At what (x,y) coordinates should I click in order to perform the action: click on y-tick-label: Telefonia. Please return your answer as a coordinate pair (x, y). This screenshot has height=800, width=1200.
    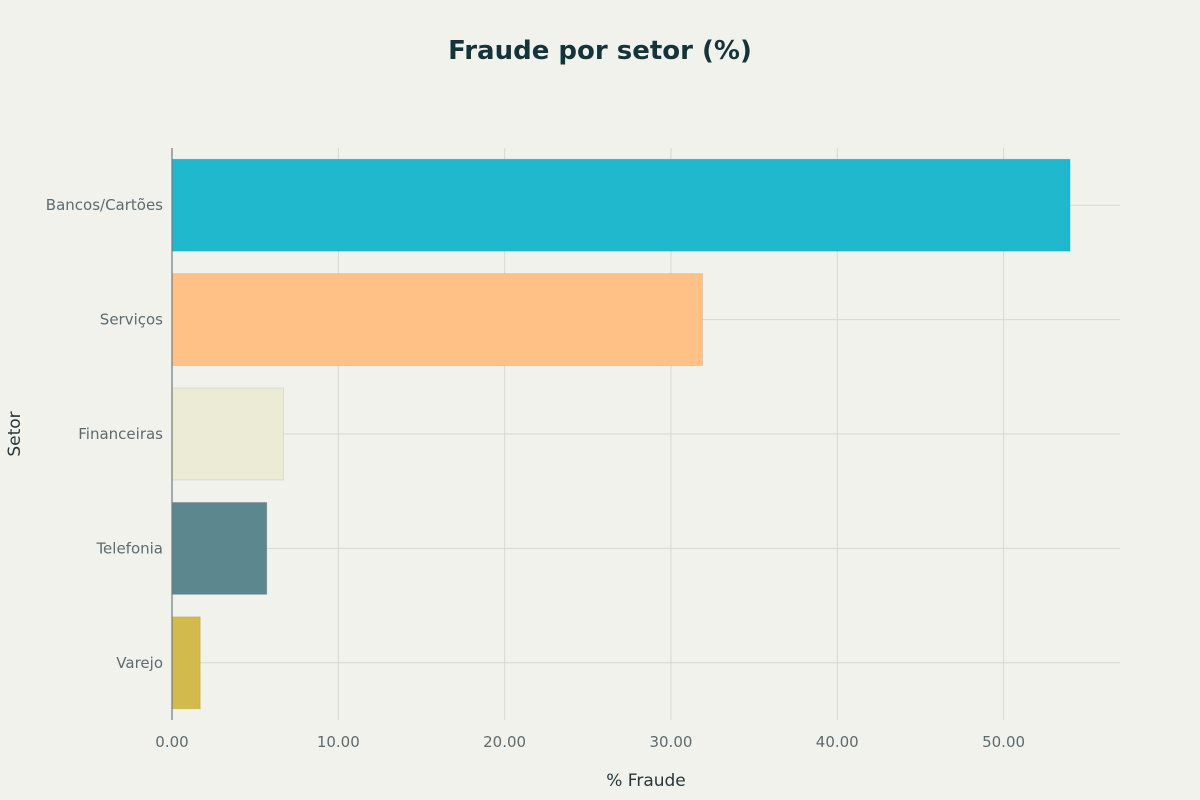
    Looking at the image, I should click on (129, 548).